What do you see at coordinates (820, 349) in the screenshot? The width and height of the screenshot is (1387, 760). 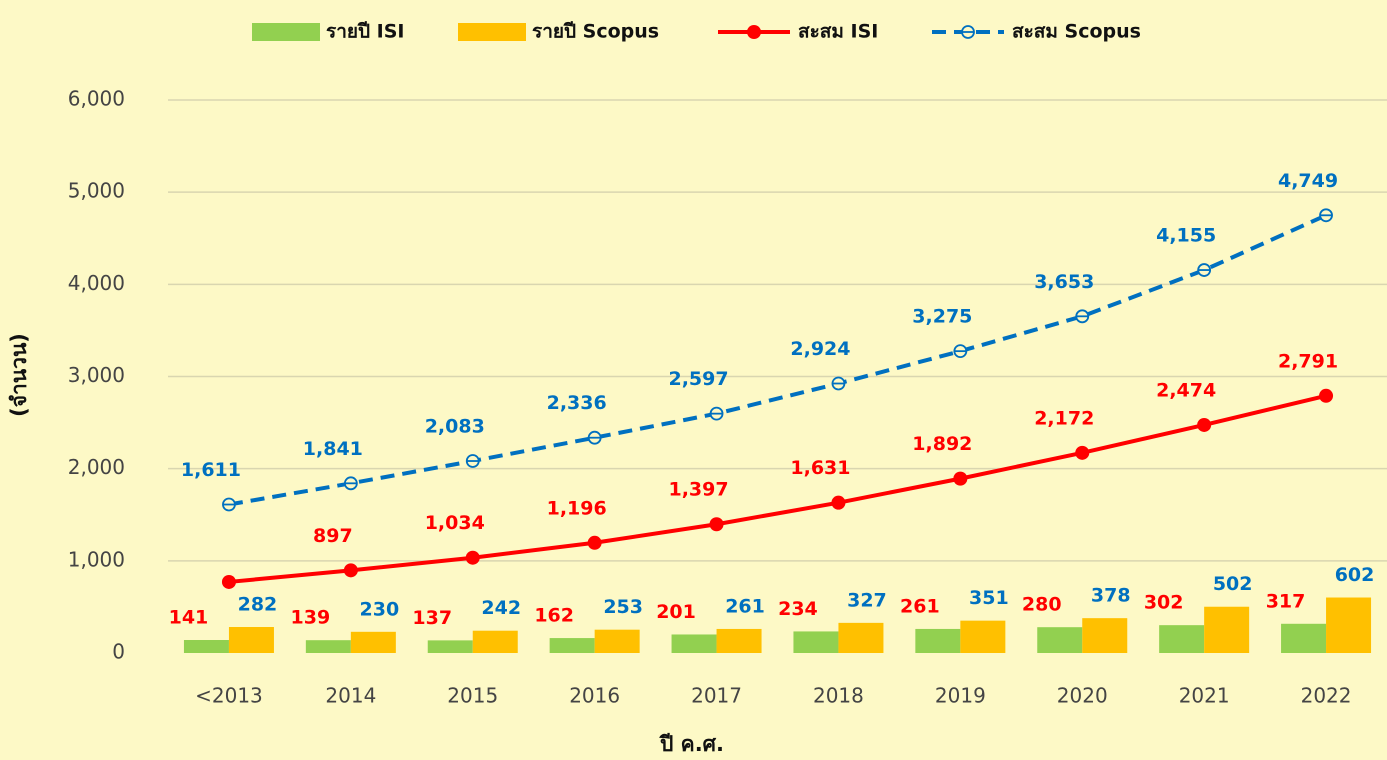 I see `data-label: 2,924` at bounding box center [820, 349].